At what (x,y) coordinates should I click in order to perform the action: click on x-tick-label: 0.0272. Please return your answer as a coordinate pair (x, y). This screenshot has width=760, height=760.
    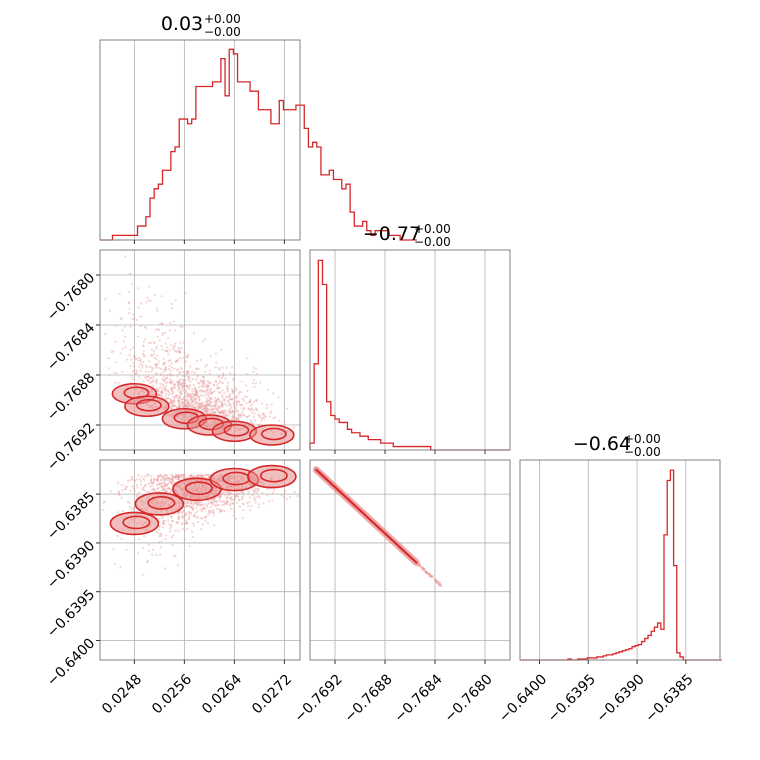
    Looking at the image, I should click on (272, 694).